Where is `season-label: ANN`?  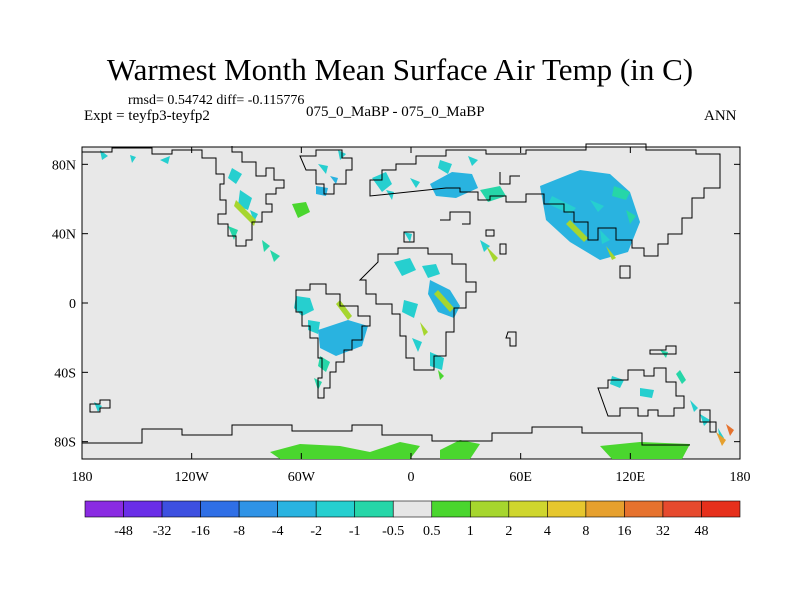
season-label: ANN is located at coordinates (720, 116).